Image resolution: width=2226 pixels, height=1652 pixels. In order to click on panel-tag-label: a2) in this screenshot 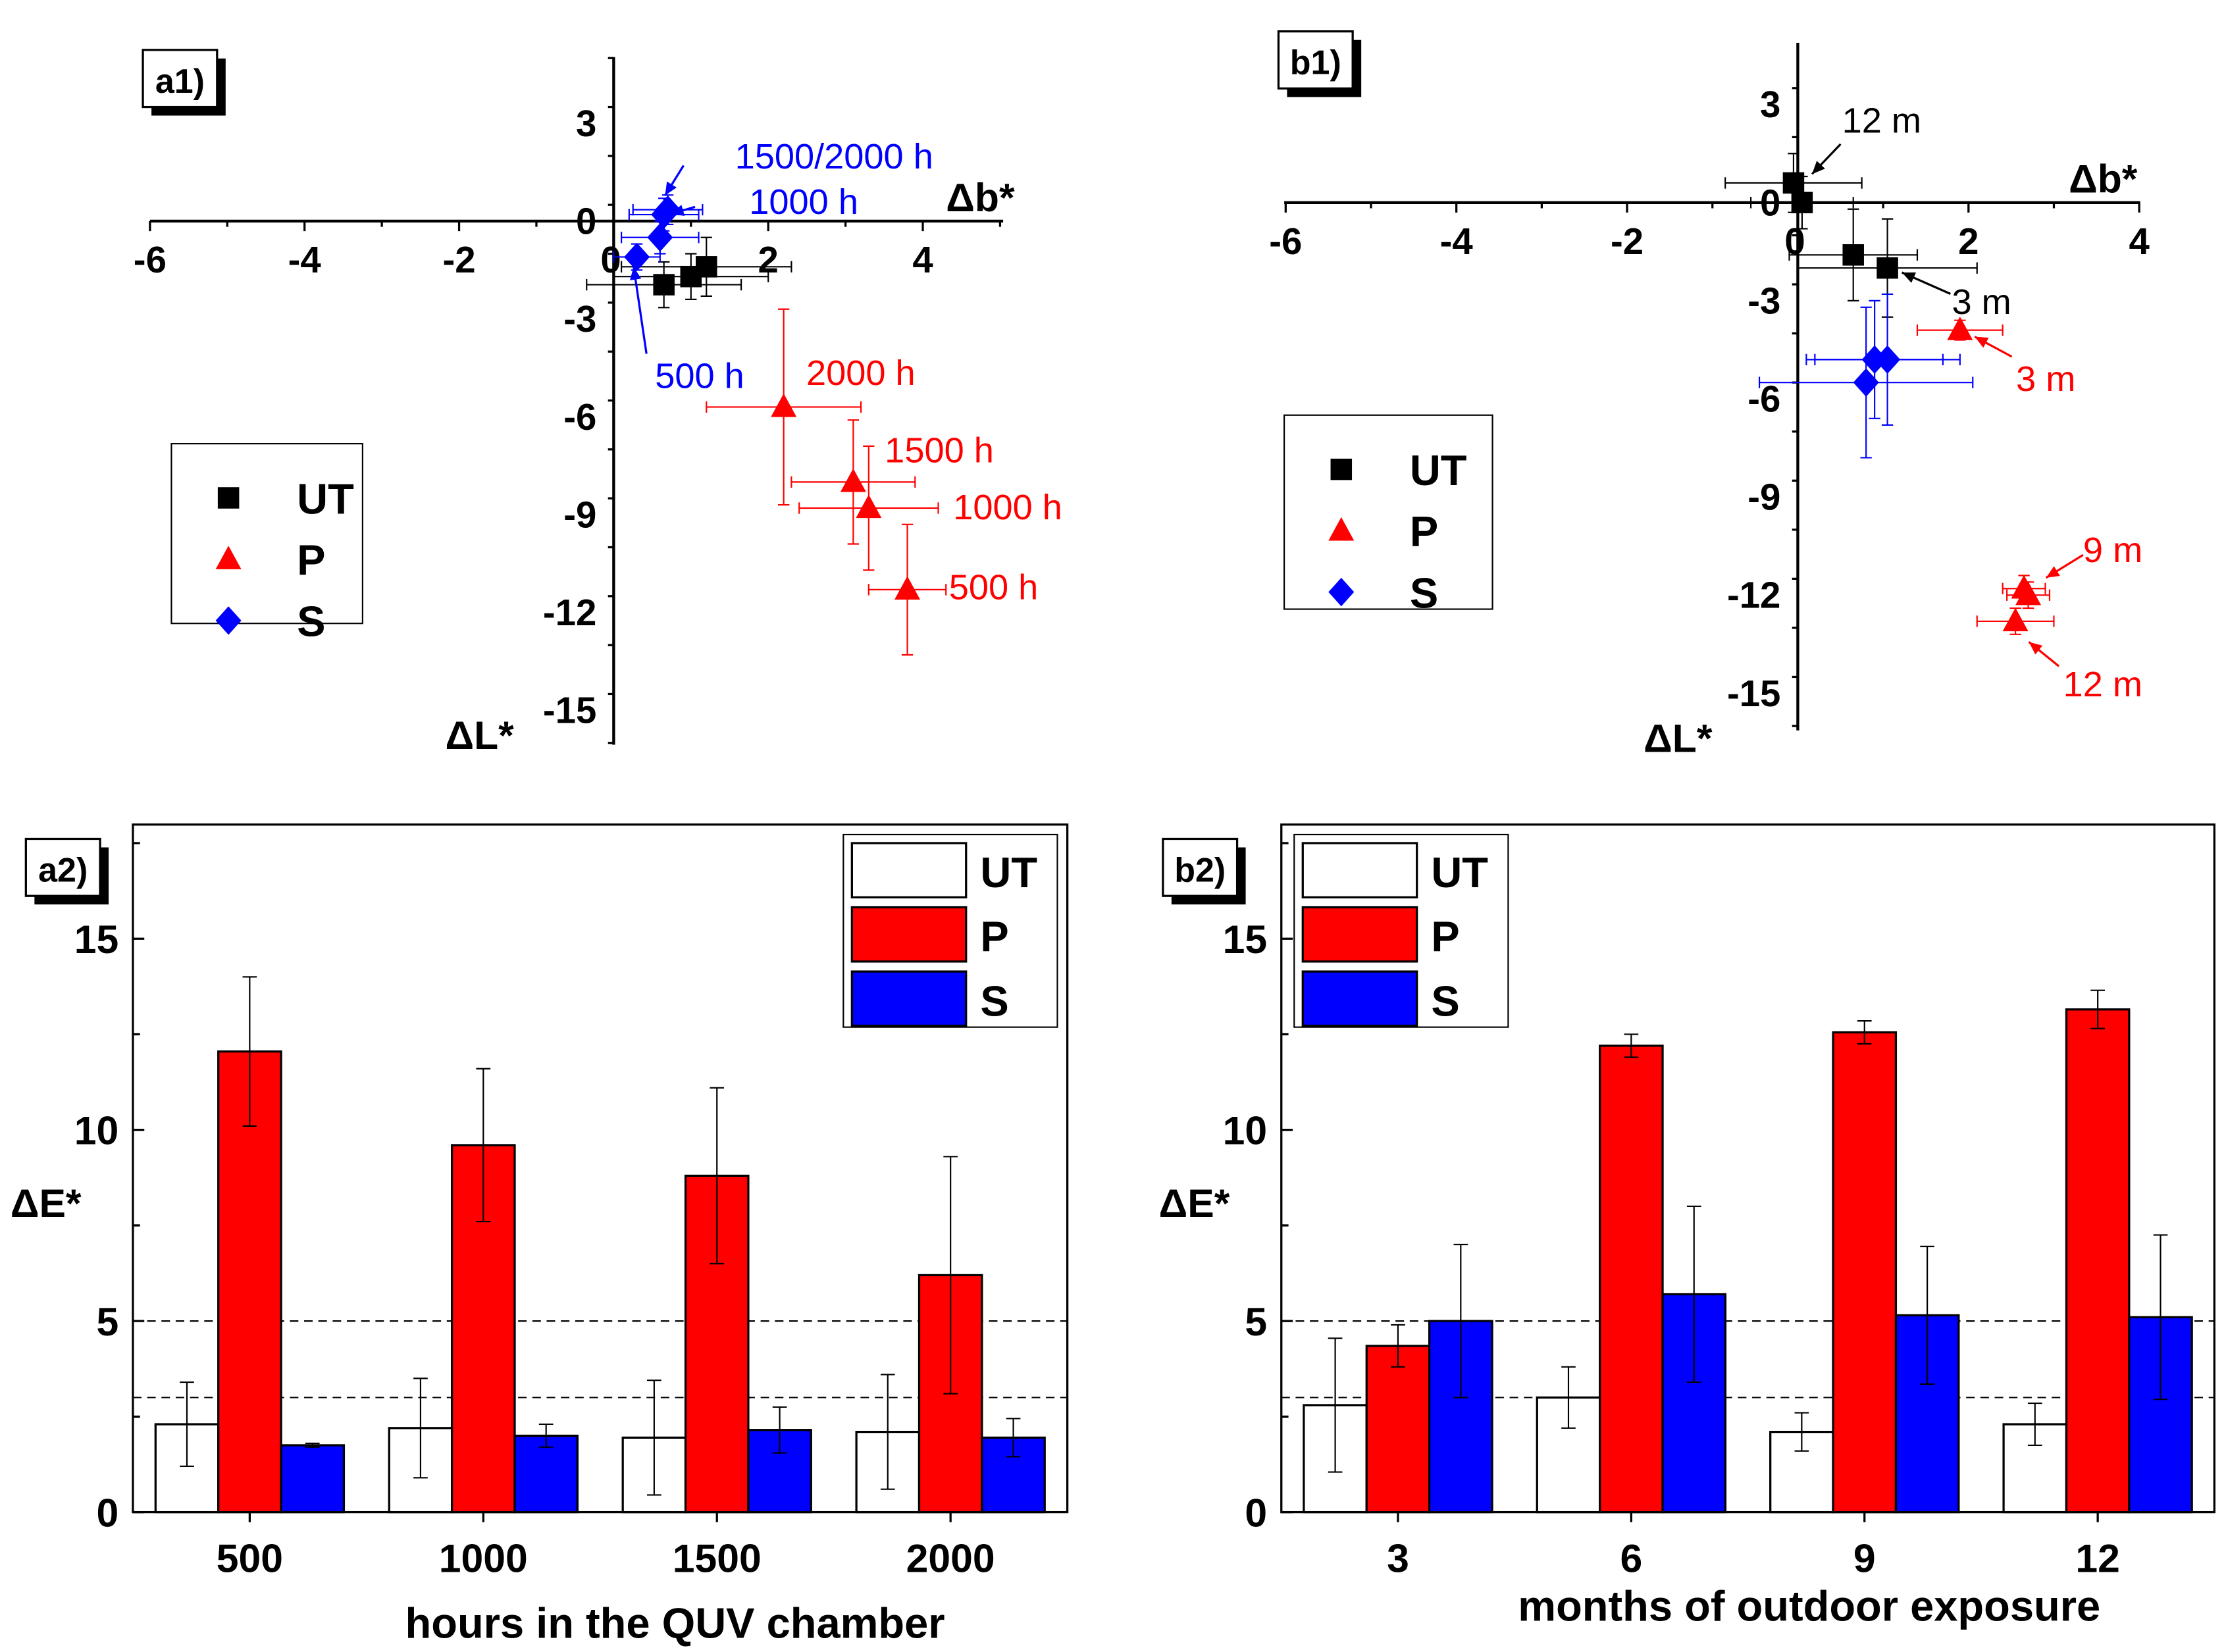, I will do `click(63, 871)`.